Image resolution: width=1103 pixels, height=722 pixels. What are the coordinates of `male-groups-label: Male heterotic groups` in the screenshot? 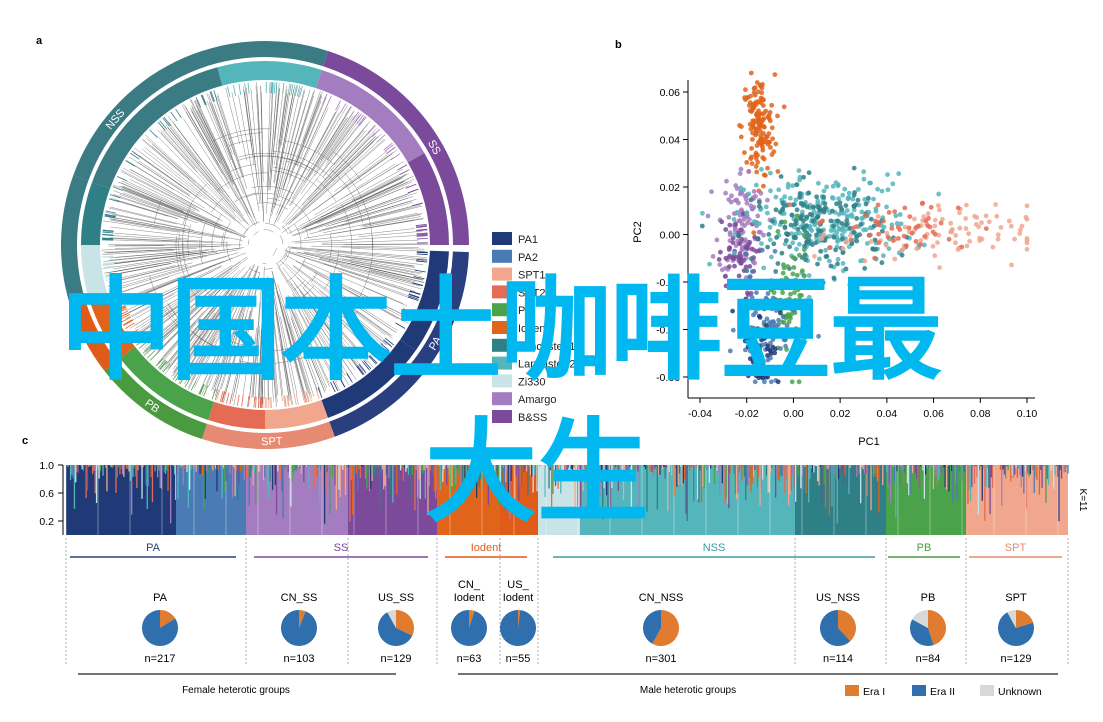 It's located at (688, 690).